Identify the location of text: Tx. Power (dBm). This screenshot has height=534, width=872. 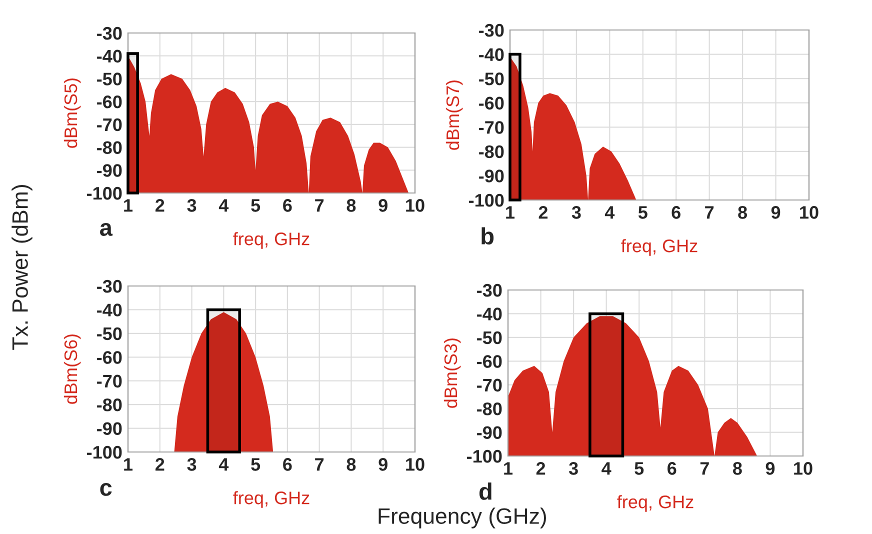
(22, 267).